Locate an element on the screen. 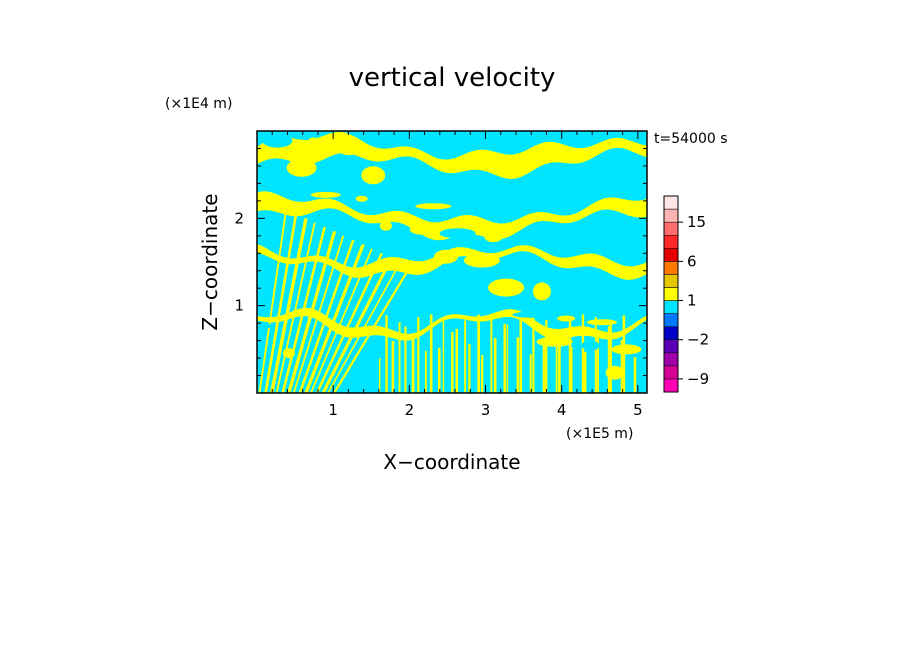  colorbar-tick-label: −2 is located at coordinates (698, 340).